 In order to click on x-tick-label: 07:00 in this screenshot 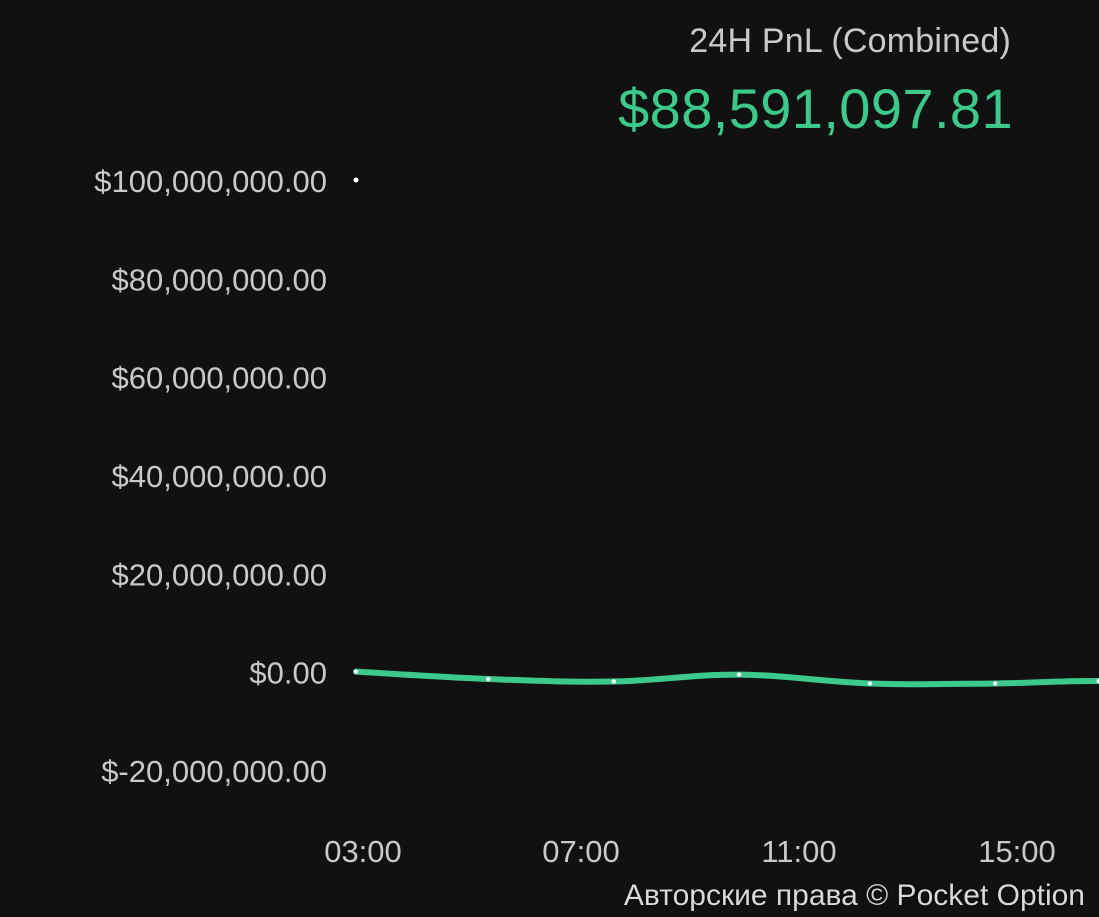, I will do `click(581, 851)`.